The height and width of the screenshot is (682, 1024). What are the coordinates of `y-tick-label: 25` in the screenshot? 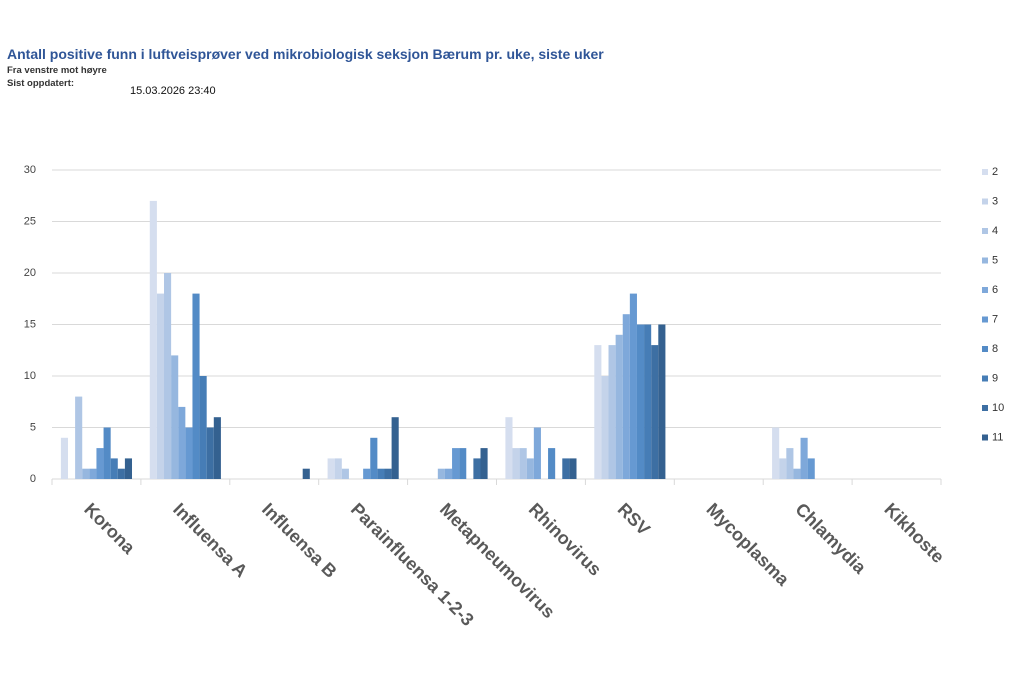 It's located at (30, 221).